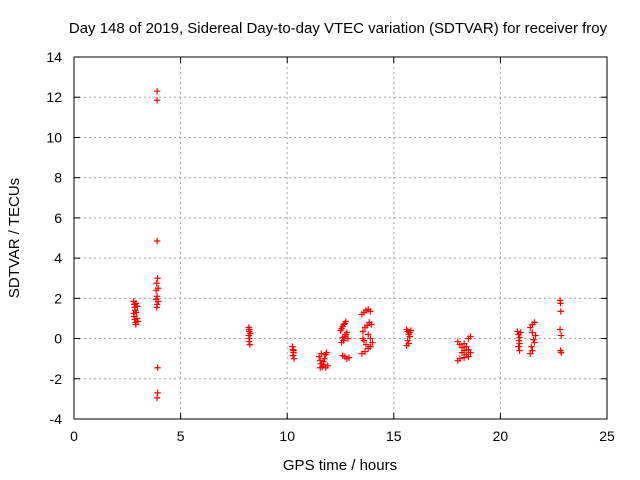 This screenshot has width=640, height=480. Describe the element at coordinates (181, 436) in the screenshot. I see `x-tick-label: 5` at that location.